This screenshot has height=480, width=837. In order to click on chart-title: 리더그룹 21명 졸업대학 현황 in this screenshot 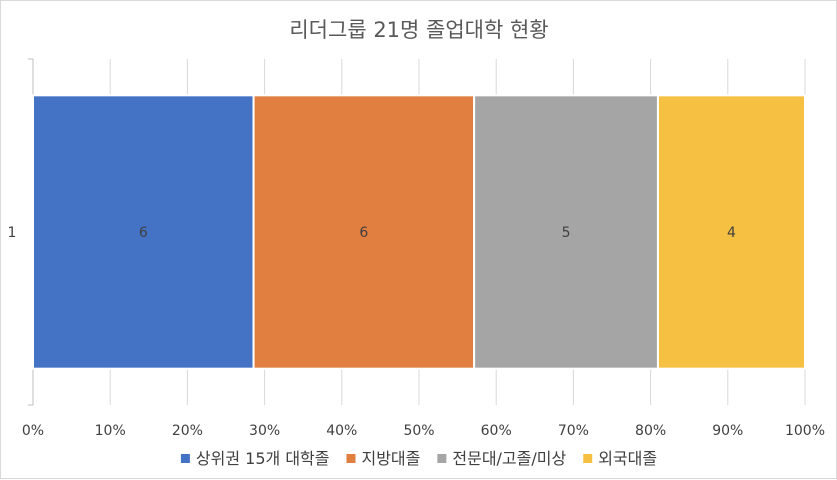, I will do `click(418, 30)`.